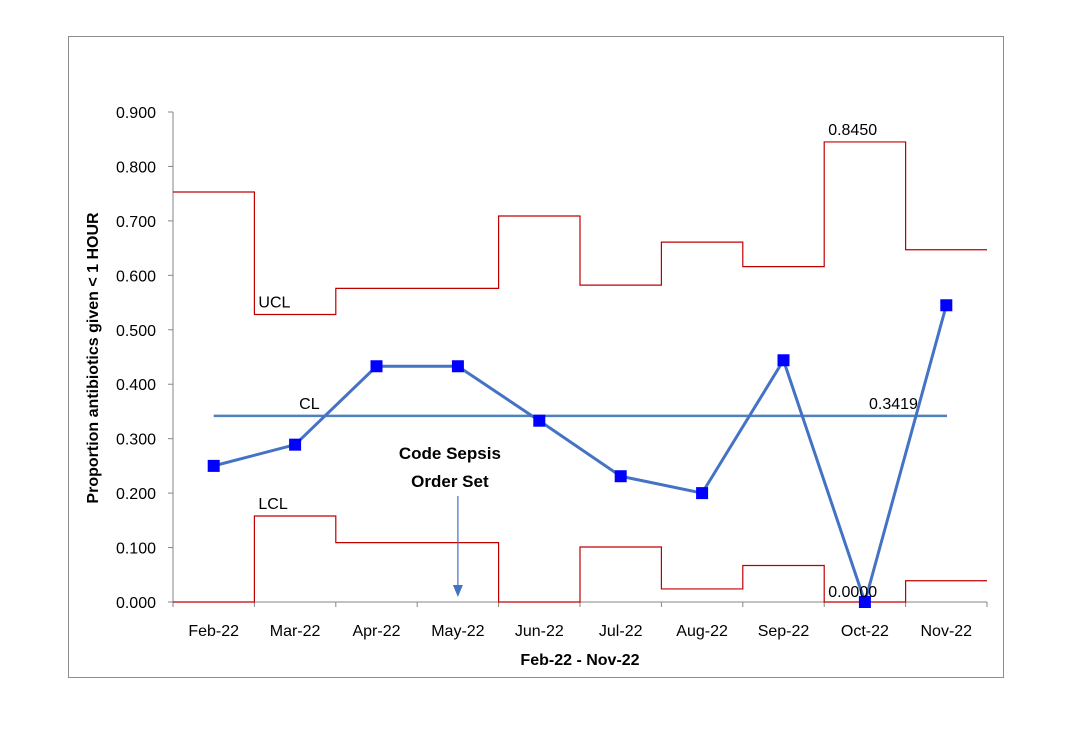 The height and width of the screenshot is (732, 1083). What do you see at coordinates (136, 331) in the screenshot?
I see `y-tick-label: 0.500` at bounding box center [136, 331].